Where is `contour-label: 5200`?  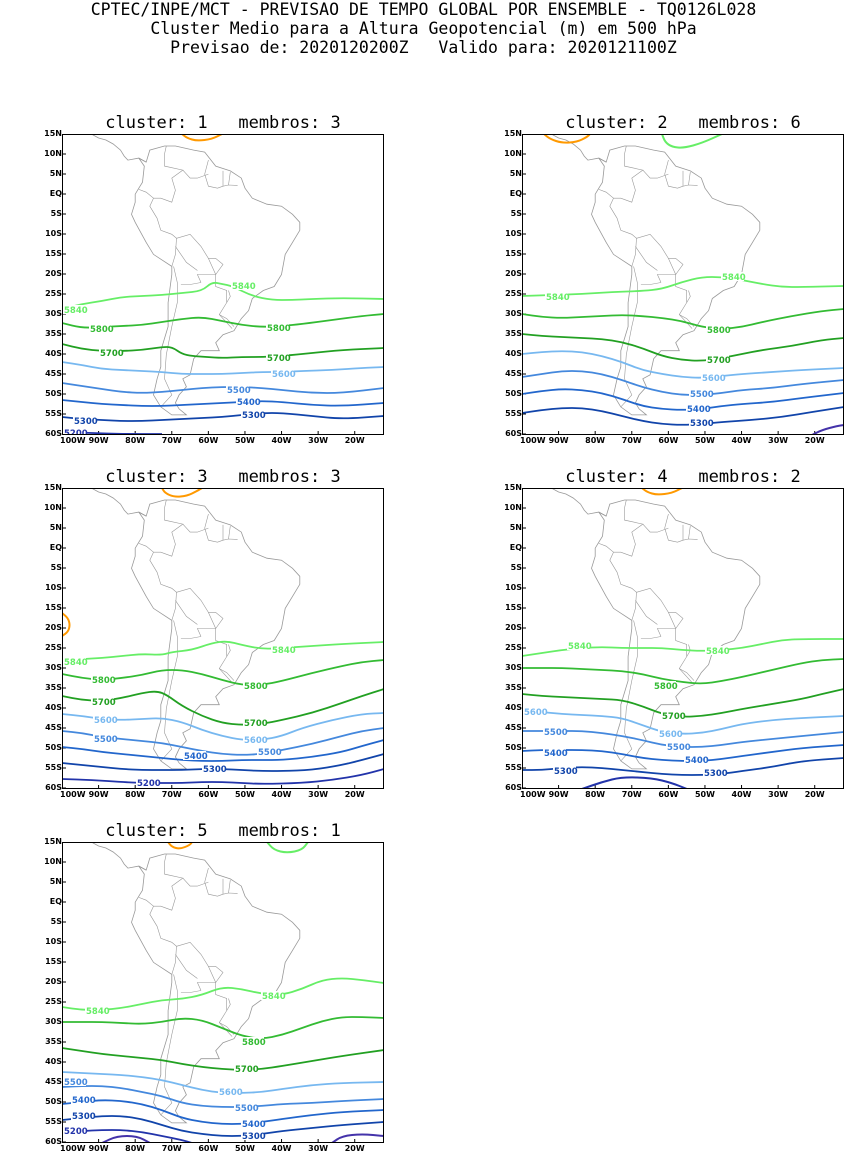 contour-label: 5200 is located at coordinates (149, 784).